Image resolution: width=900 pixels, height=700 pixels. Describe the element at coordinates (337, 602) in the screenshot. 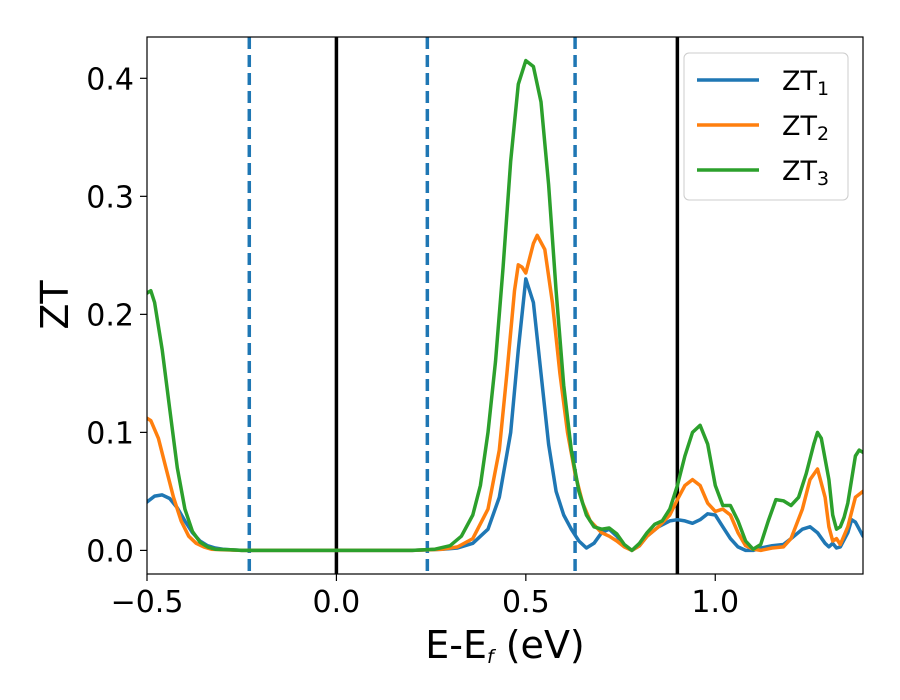

I see `x-tick-label-1: 0.0` at that location.